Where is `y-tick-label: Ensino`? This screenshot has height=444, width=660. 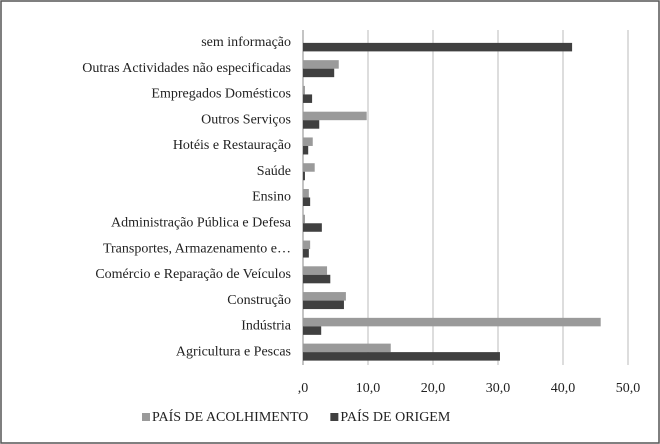 y-tick-label: Ensino is located at coordinates (271, 197).